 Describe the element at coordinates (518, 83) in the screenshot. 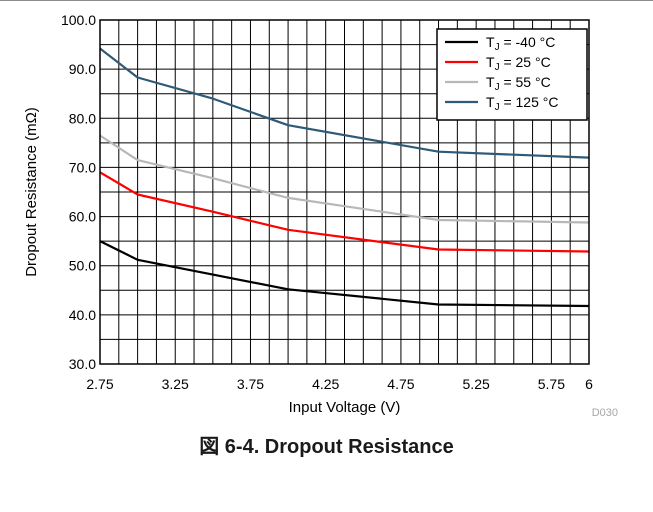

I see `legend-label-2: TJ = 55 °C` at that location.